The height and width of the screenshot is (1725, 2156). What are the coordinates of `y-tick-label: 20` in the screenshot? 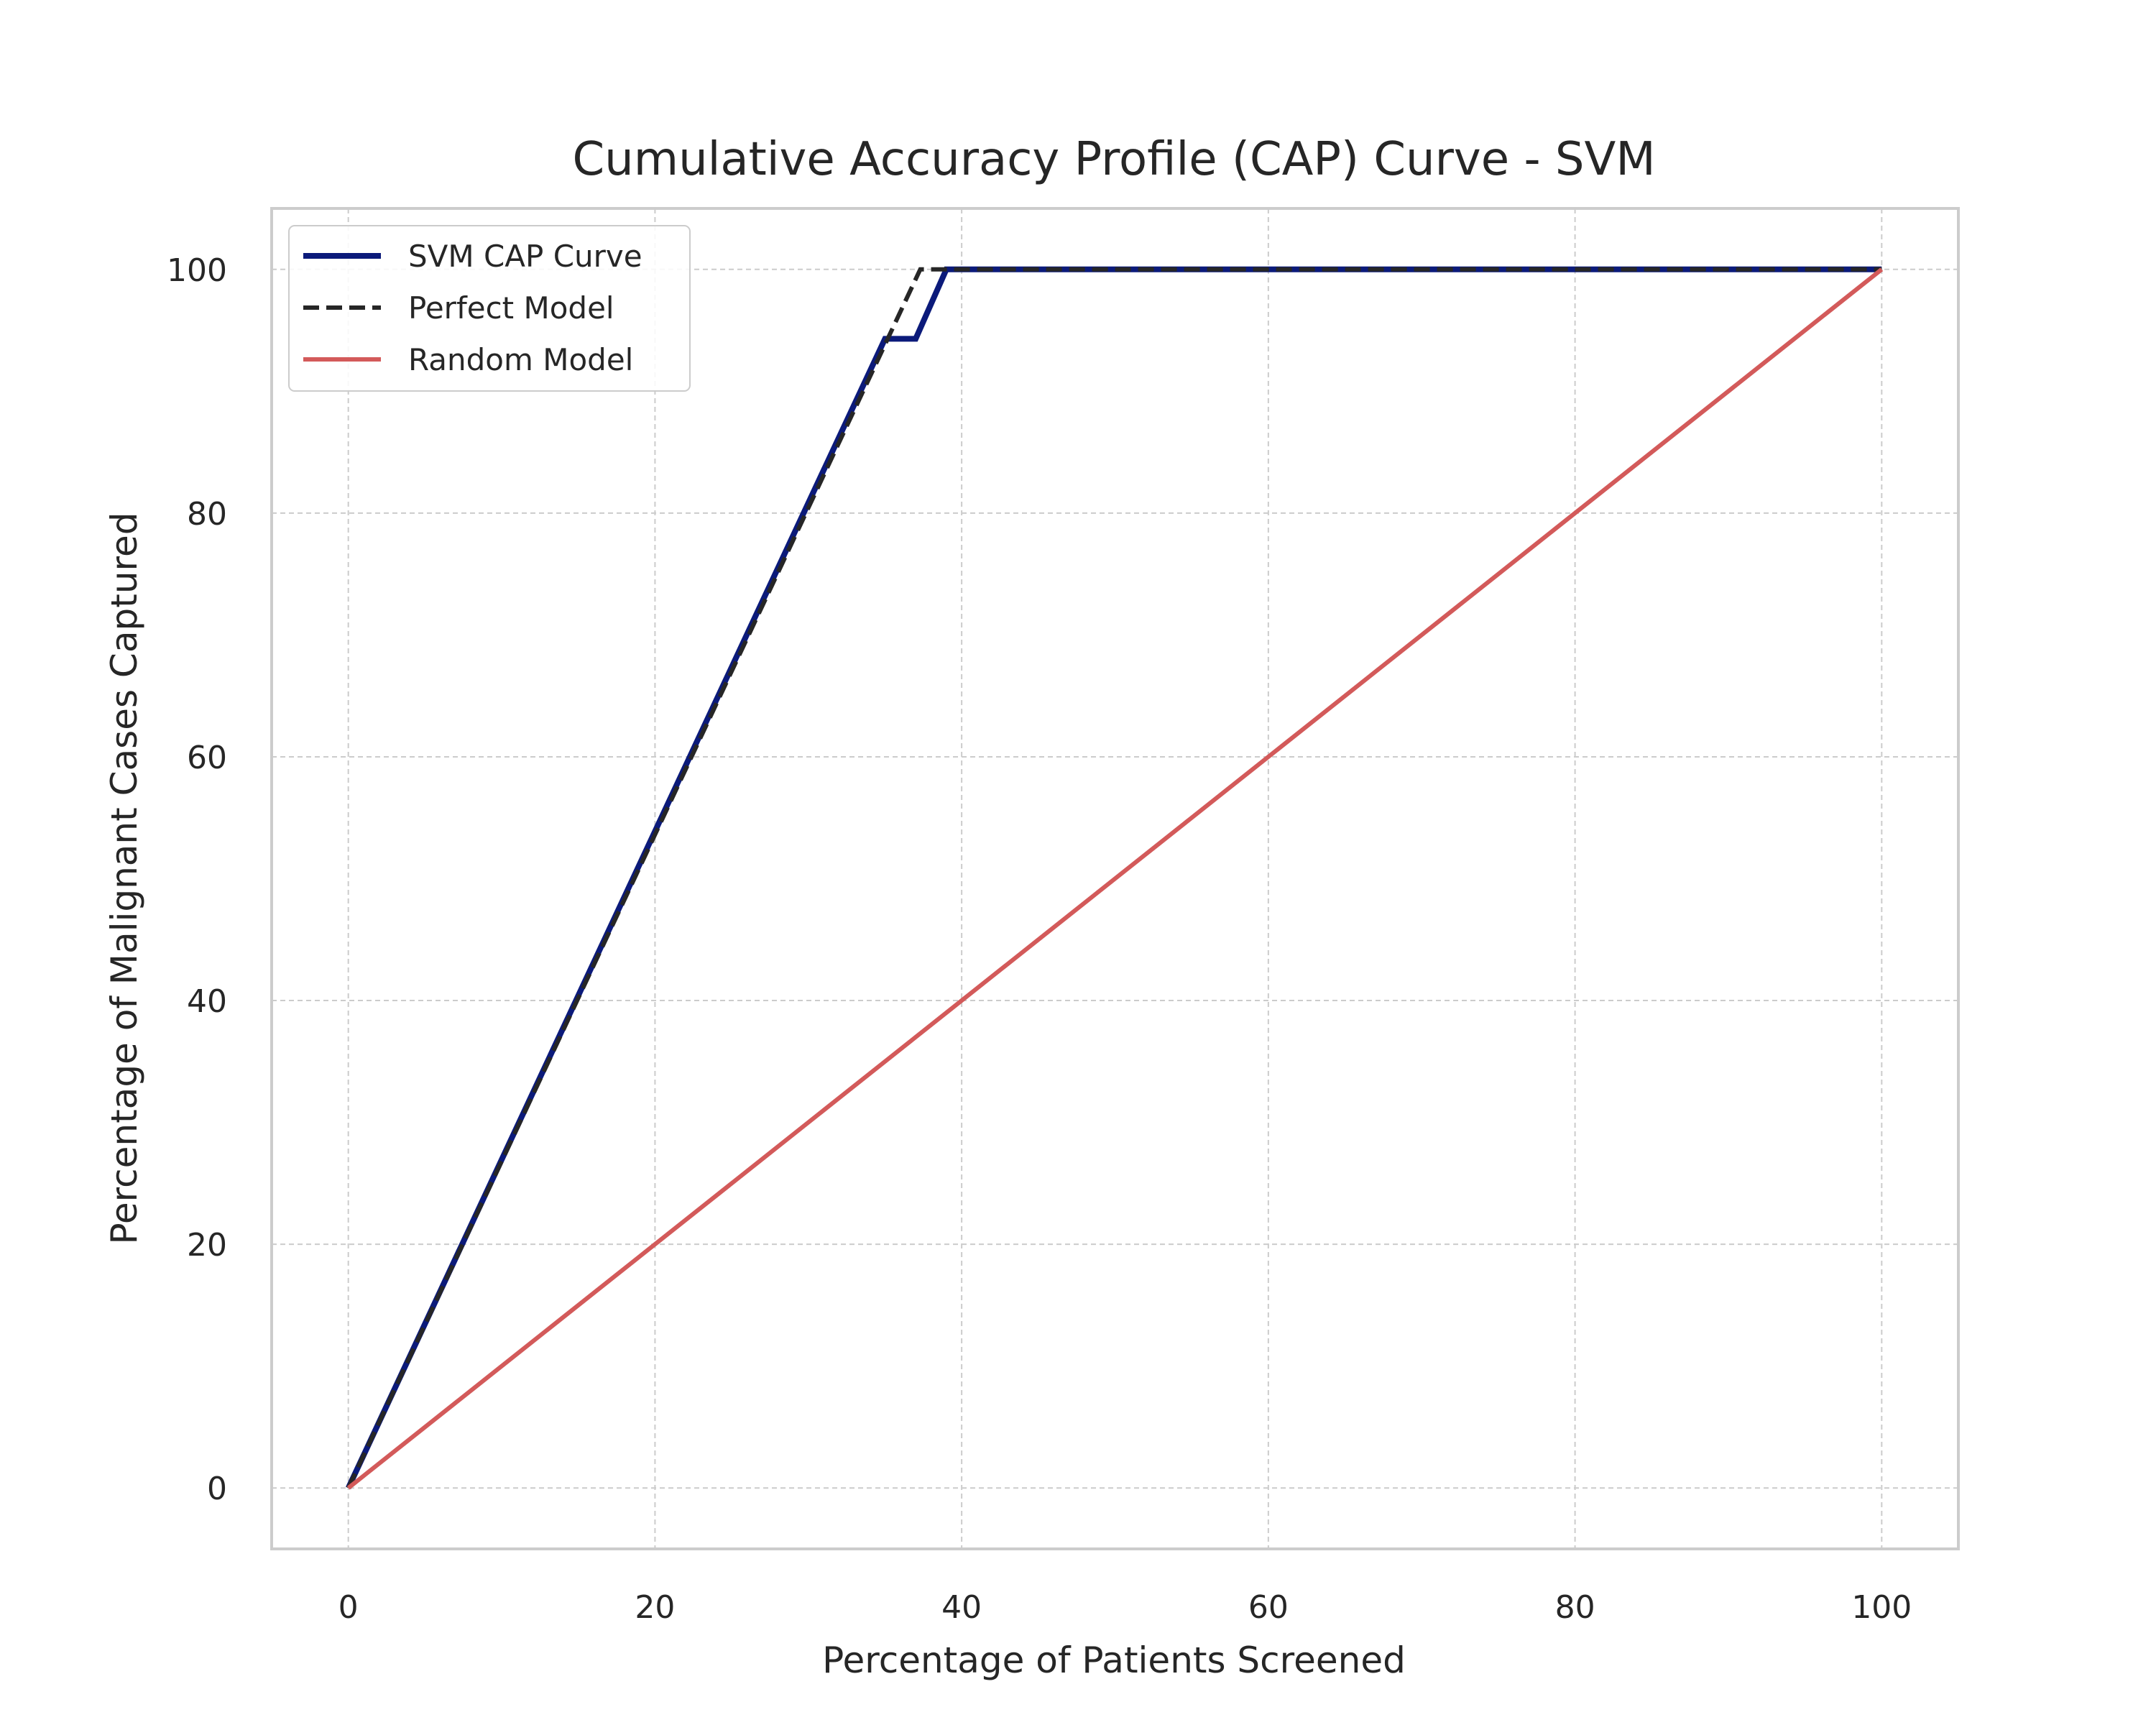 It's located at (207, 1245).